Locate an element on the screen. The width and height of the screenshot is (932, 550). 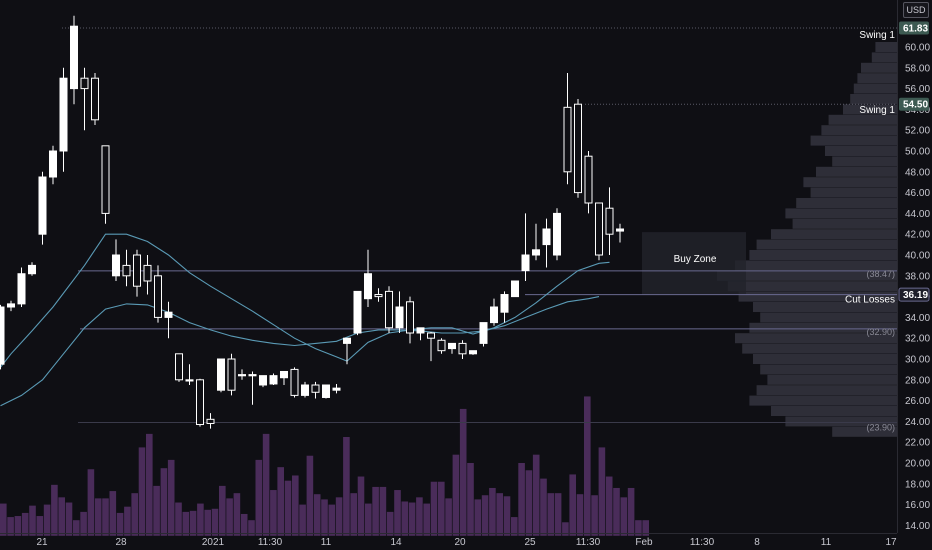
price-tick-label: 50.00 is located at coordinates (917, 152).